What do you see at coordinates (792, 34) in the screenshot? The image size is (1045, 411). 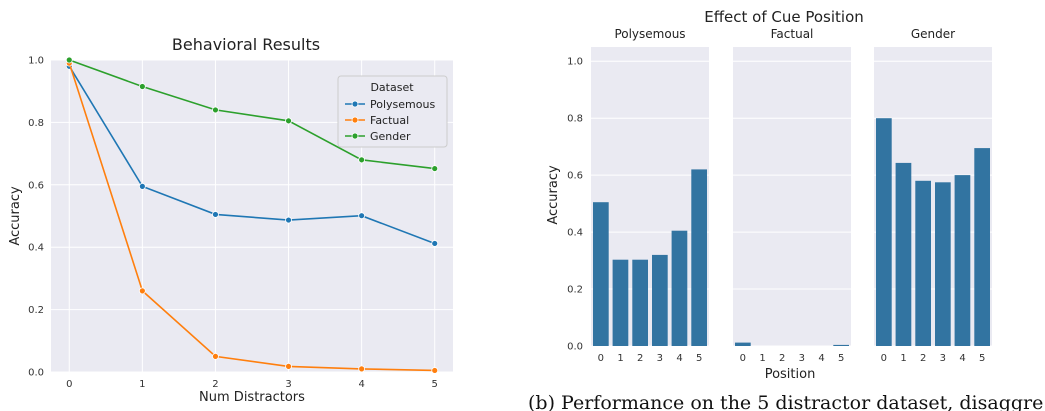 I see `facet-title: Factual` at bounding box center [792, 34].